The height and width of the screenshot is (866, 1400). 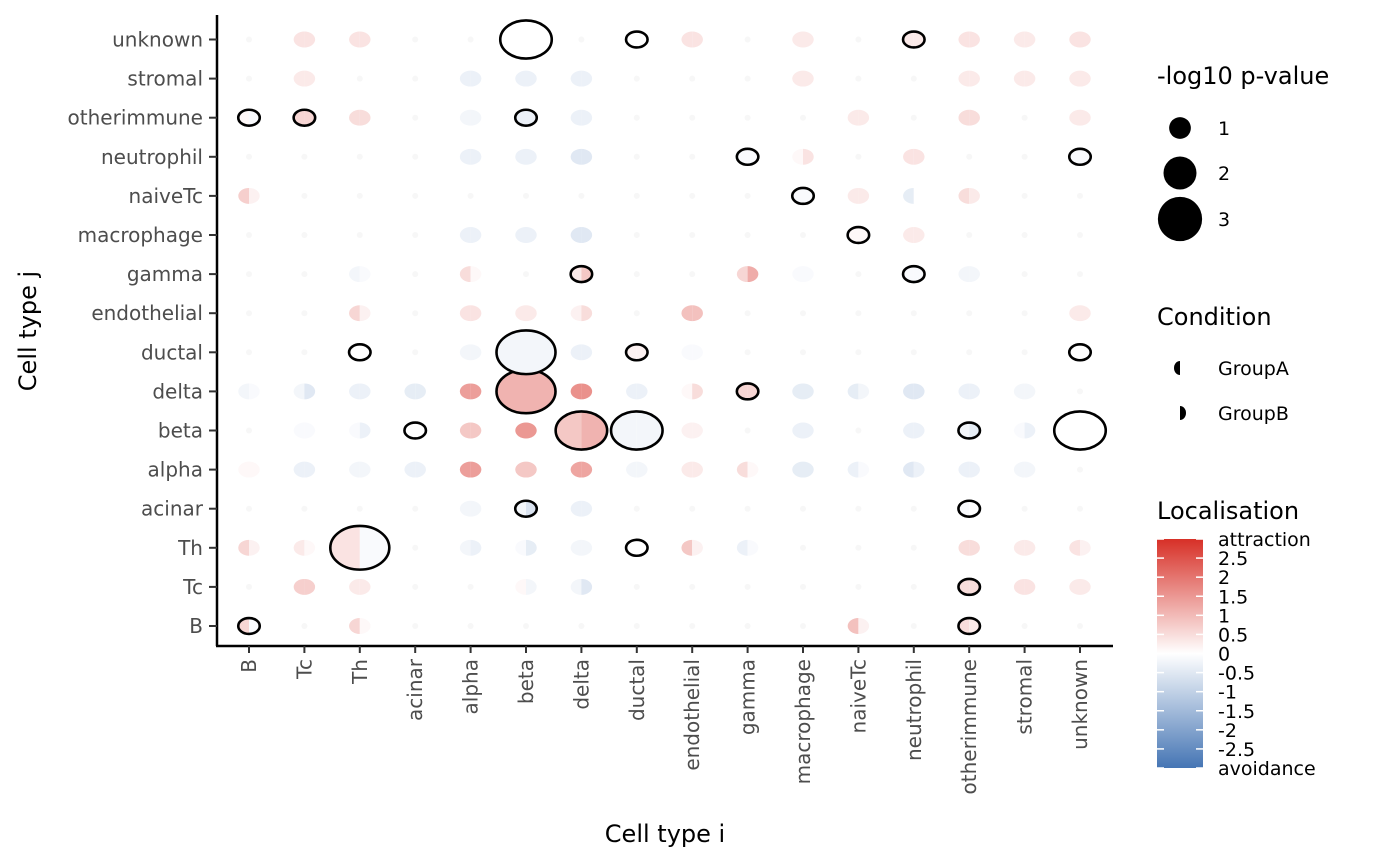 I want to click on x-tick-label: delta, so click(x=581, y=684).